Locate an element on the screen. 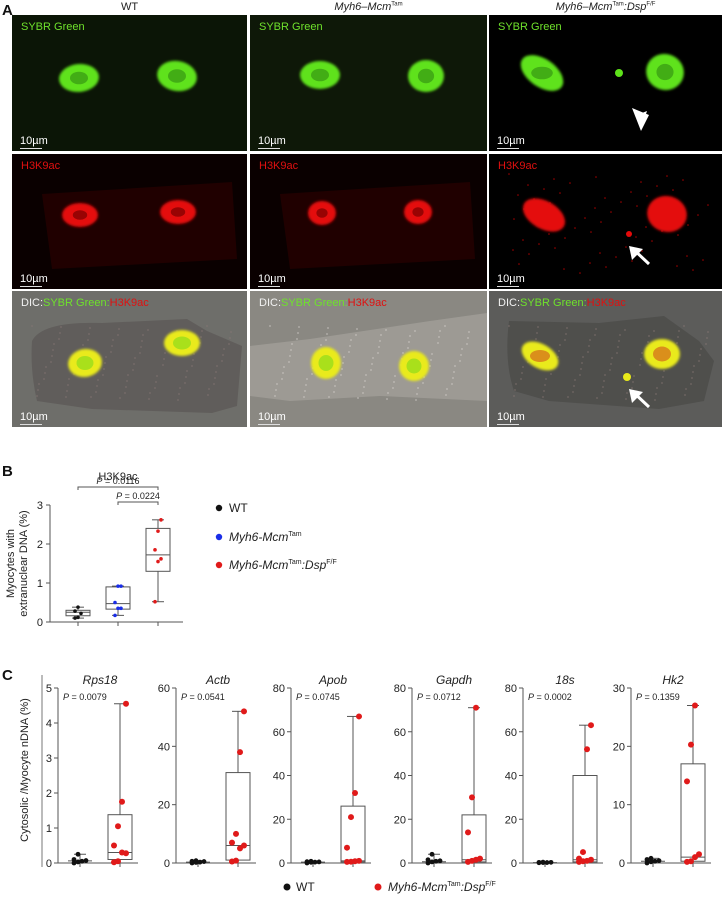  y-axis-label: Cytosolic /Myocyte nDNA (%) is located at coordinates (25, 770).